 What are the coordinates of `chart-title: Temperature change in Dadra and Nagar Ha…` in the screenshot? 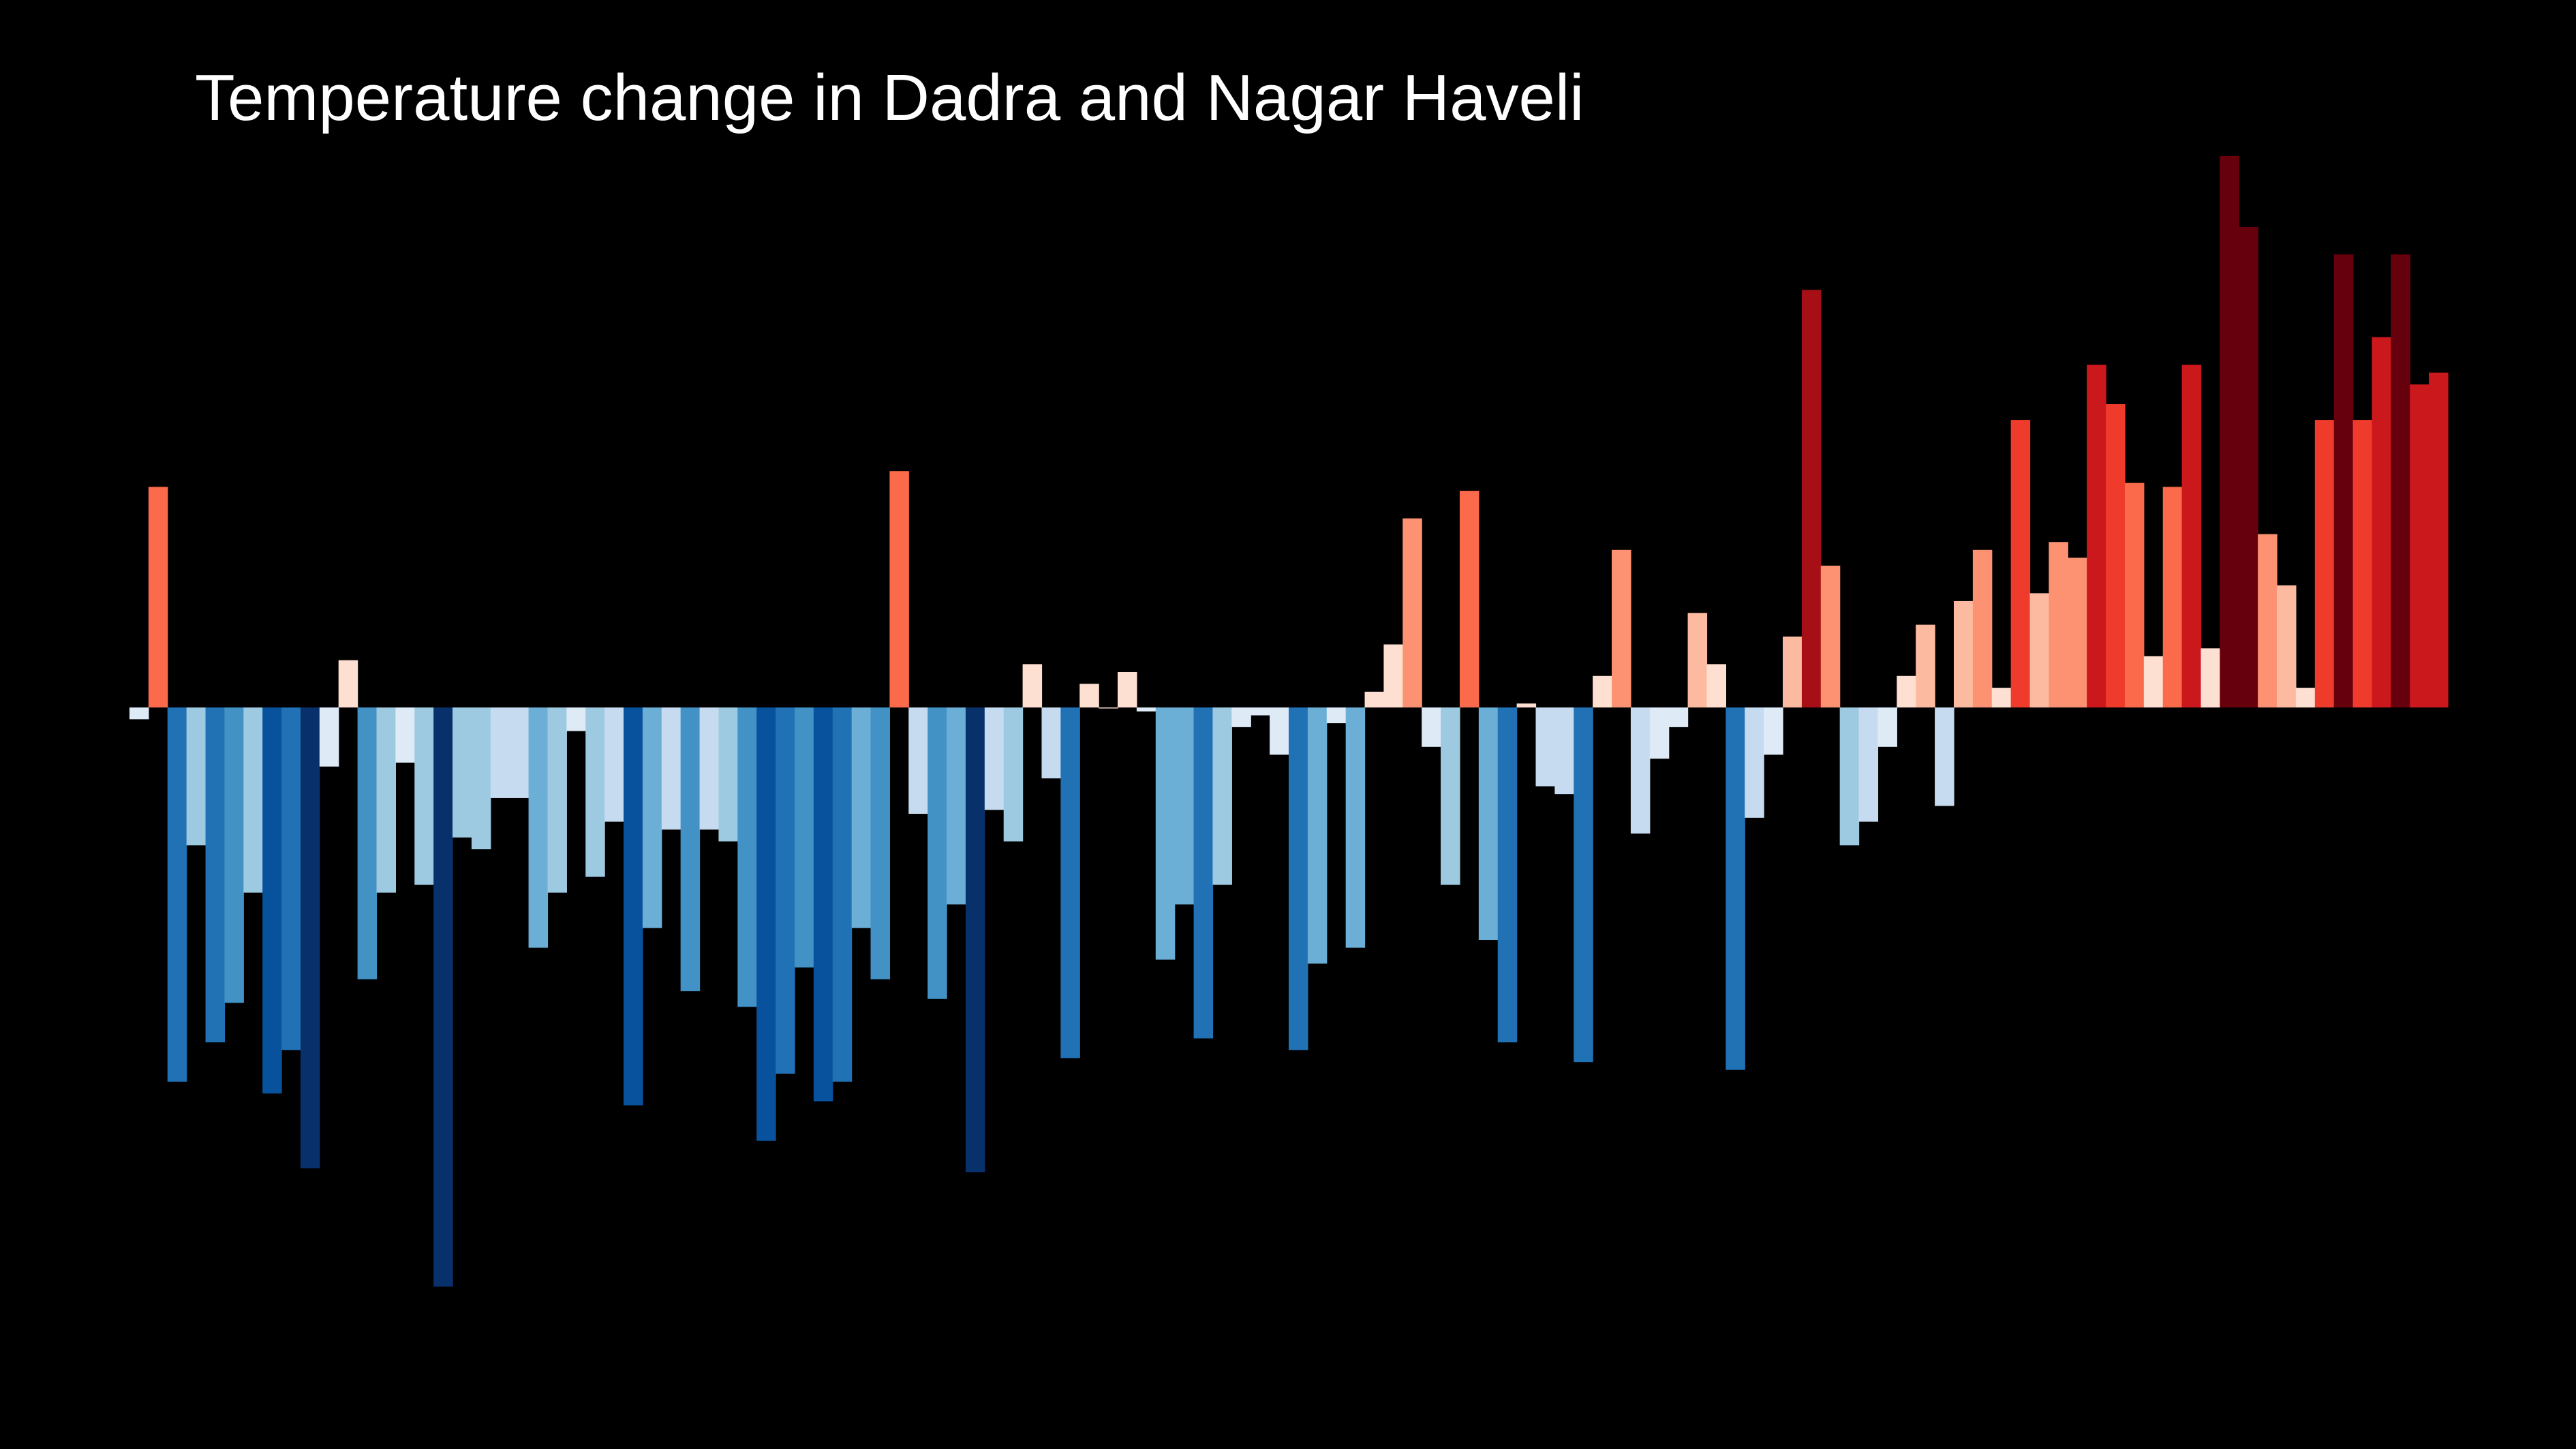 It's located at (890, 98).